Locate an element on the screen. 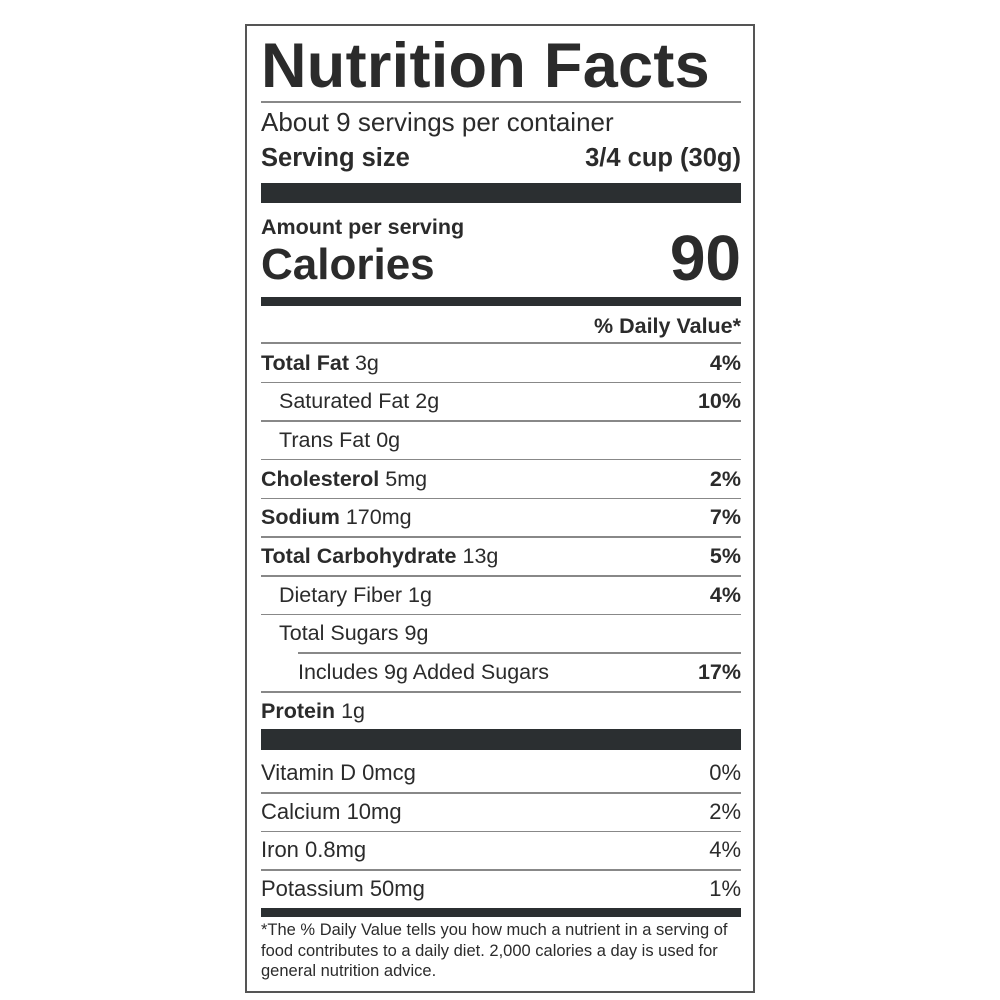 The image size is (1000, 1000). vitamin-daily-value: 0% is located at coordinates (725, 772).